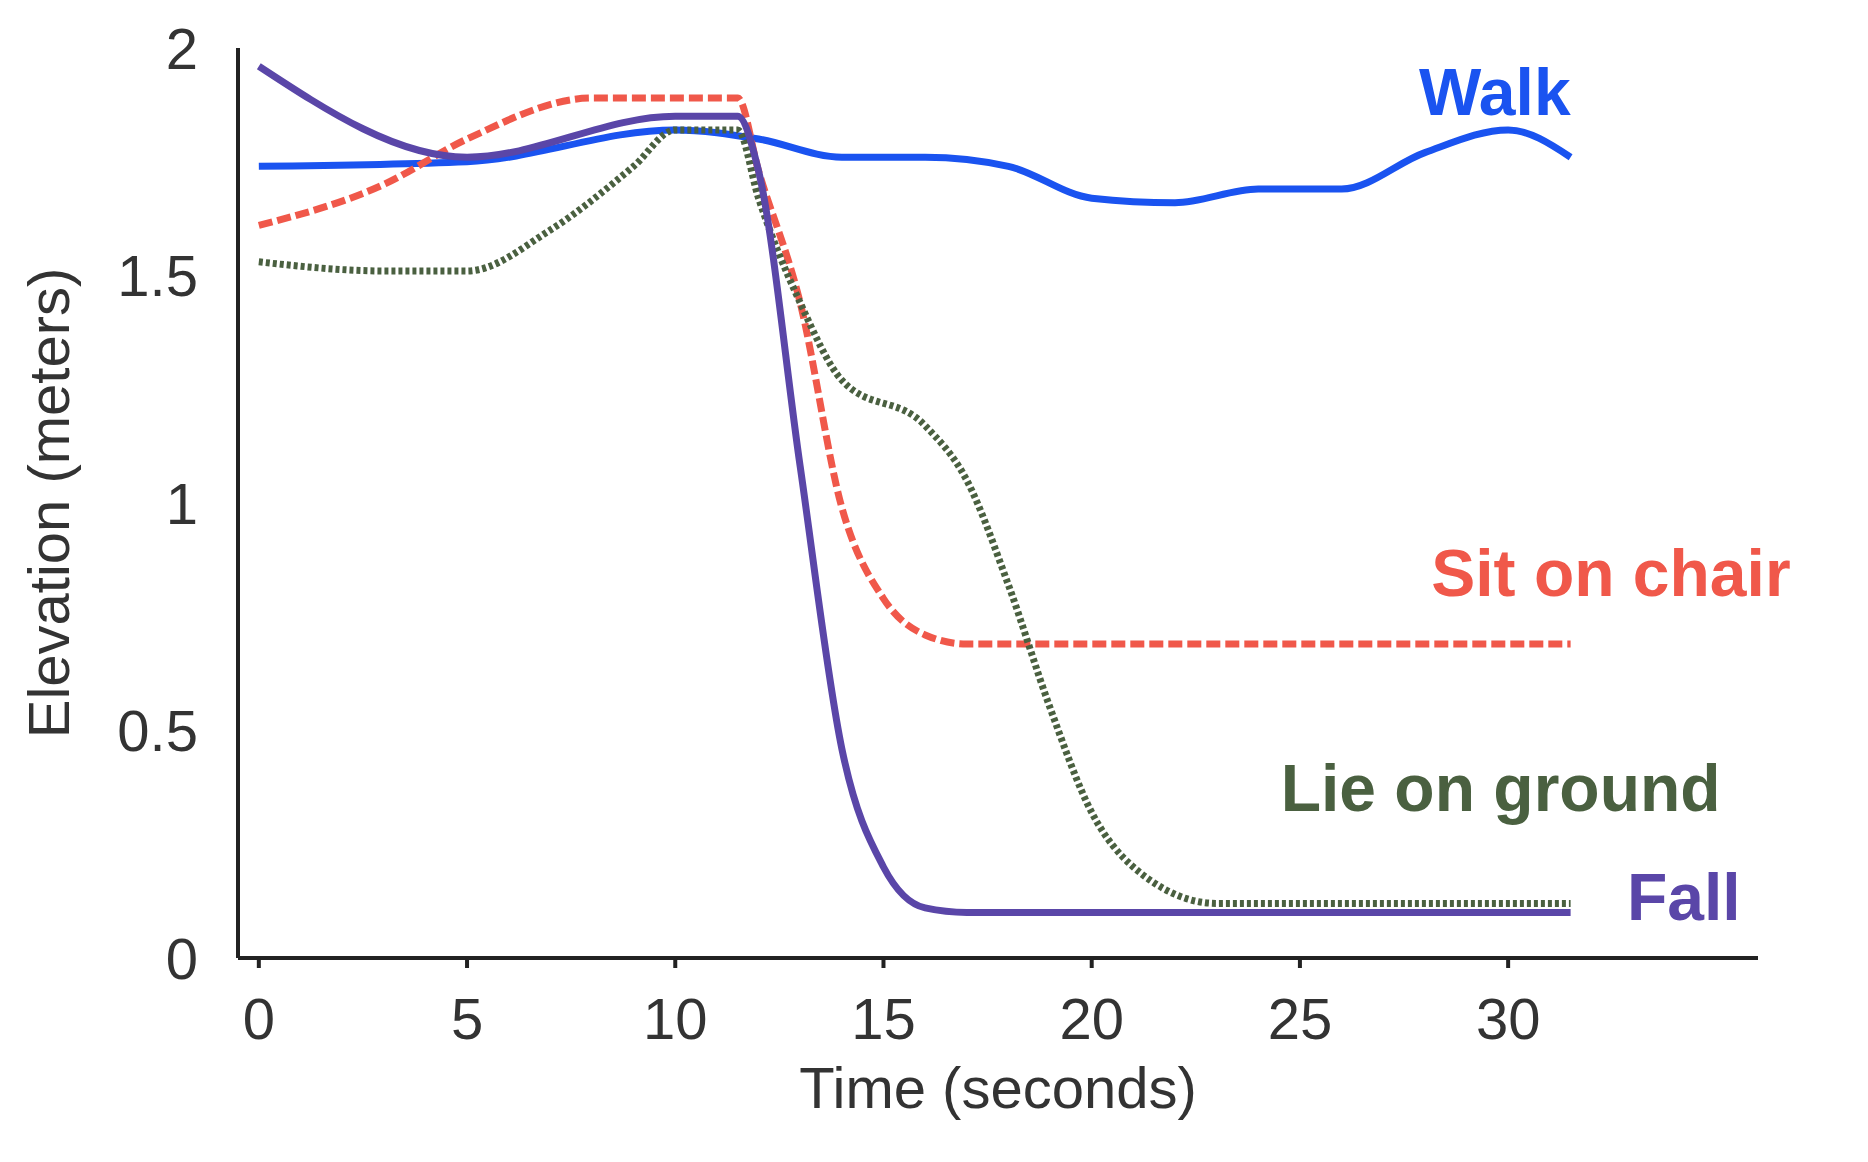 The height and width of the screenshot is (1162, 1868). What do you see at coordinates (998, 1087) in the screenshot?
I see `x-axis-title: Time (seconds)` at bounding box center [998, 1087].